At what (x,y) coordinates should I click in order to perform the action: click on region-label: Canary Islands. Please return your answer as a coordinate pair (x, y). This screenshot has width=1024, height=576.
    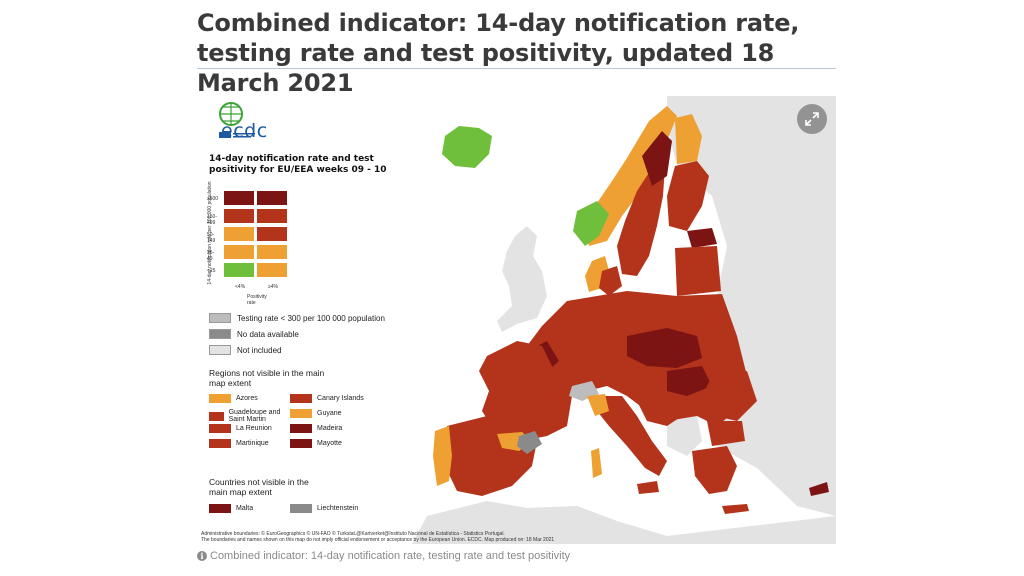
    Looking at the image, I should click on (340, 398).